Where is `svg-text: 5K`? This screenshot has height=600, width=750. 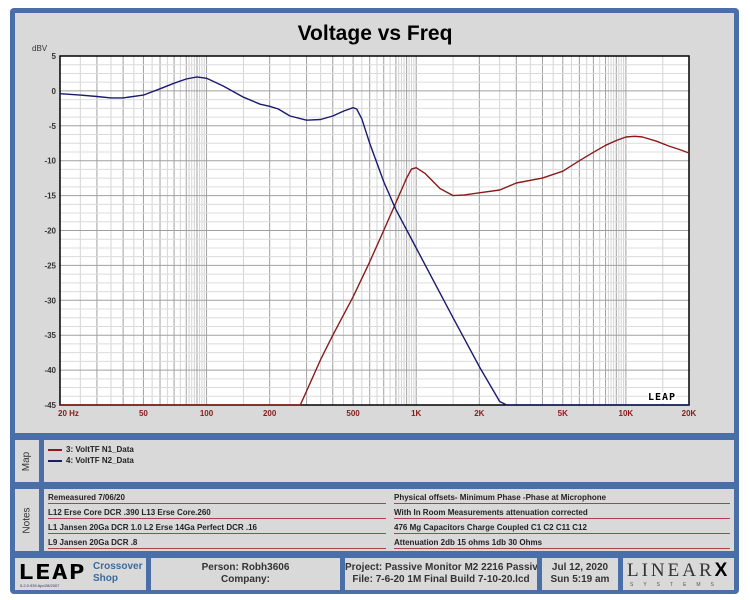 svg-text: 5K is located at coordinates (563, 413).